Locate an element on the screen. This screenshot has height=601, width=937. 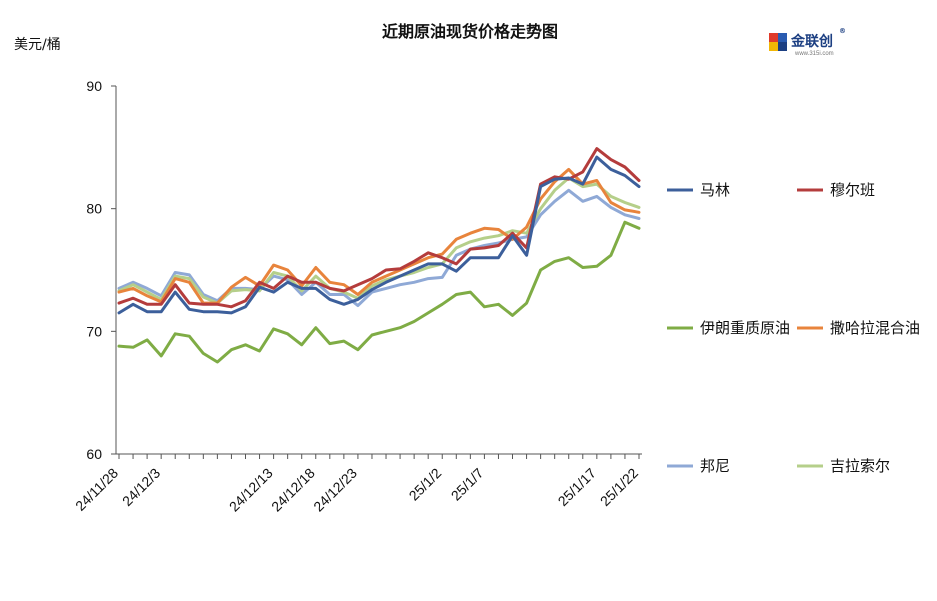
legend-label: 撒哈拉混合油 is located at coordinates (875, 328).